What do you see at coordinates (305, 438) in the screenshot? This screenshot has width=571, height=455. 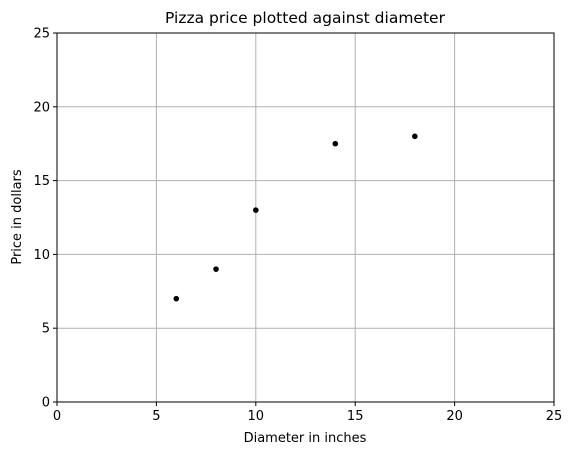 I see `x-axis-label: Diameter in inches` at bounding box center [305, 438].